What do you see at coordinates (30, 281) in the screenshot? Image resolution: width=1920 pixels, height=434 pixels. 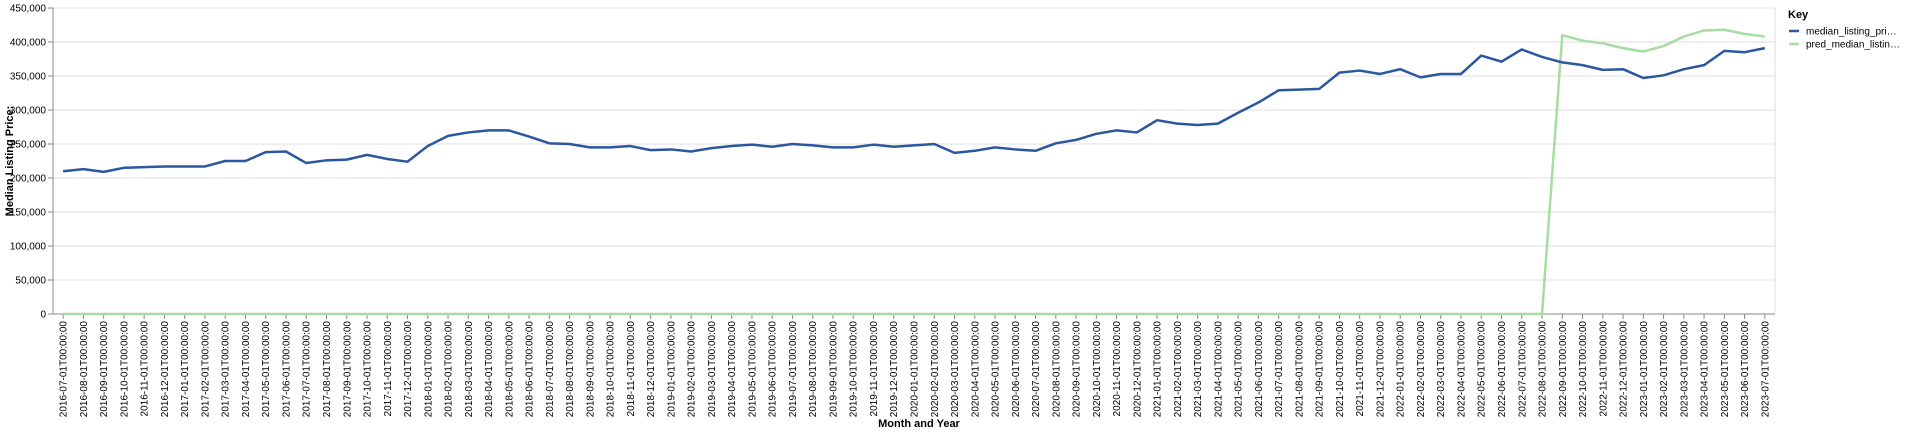 I see `y-tick-label: 50,000` at bounding box center [30, 281].